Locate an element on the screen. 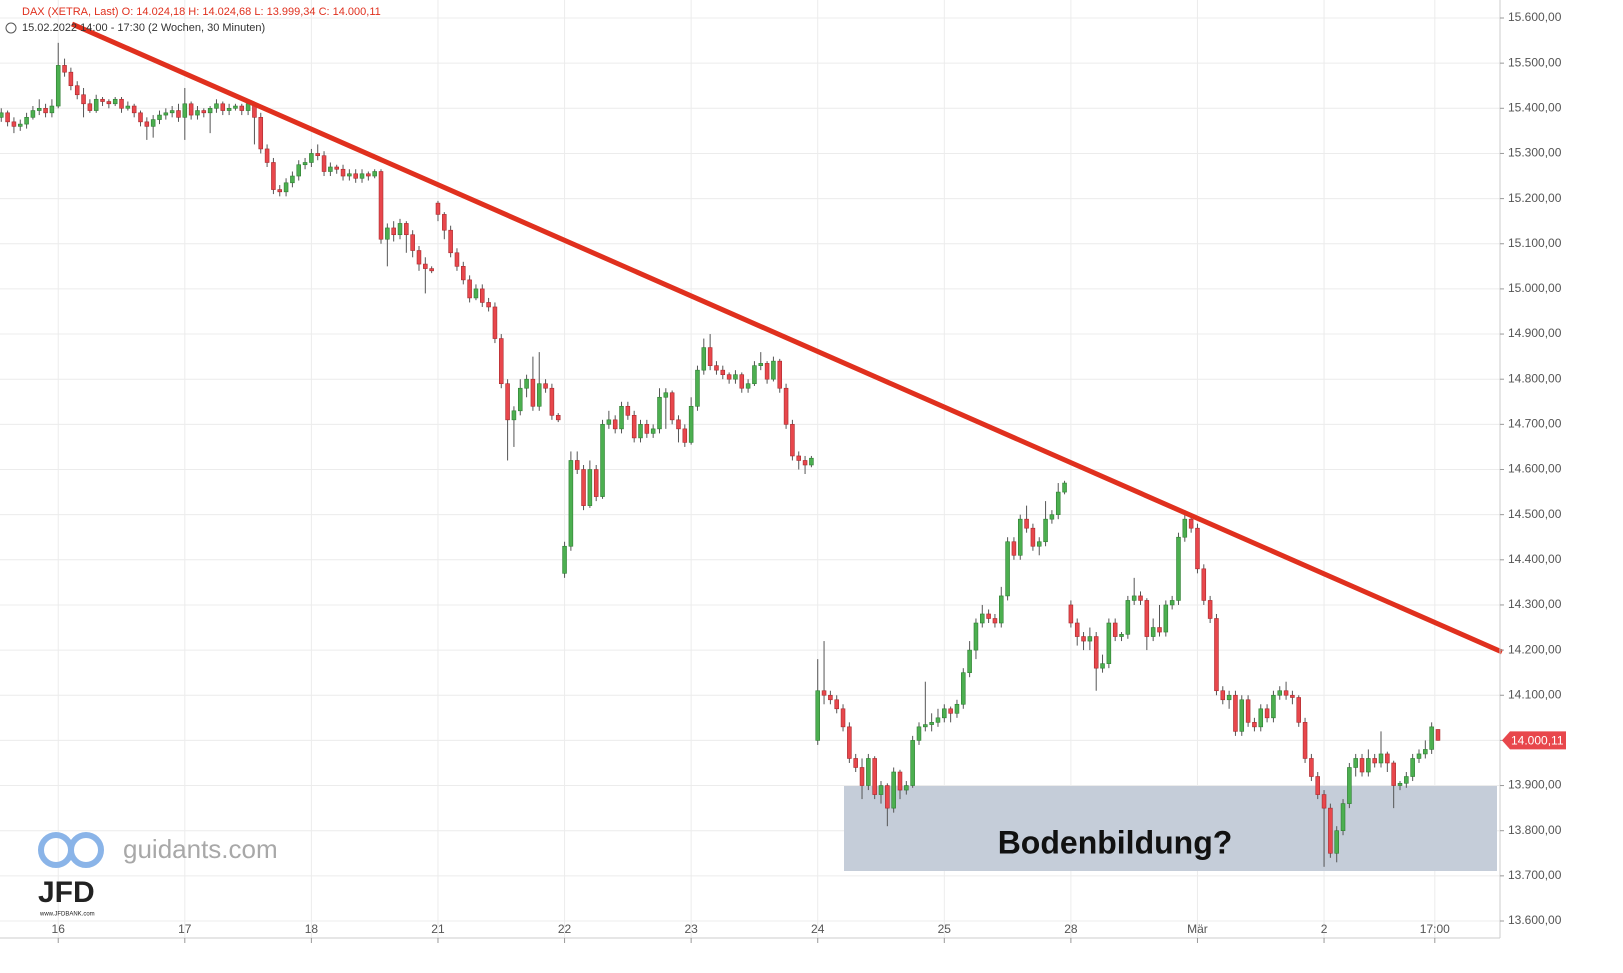  logo-icon is located at coordinates (86, 850).